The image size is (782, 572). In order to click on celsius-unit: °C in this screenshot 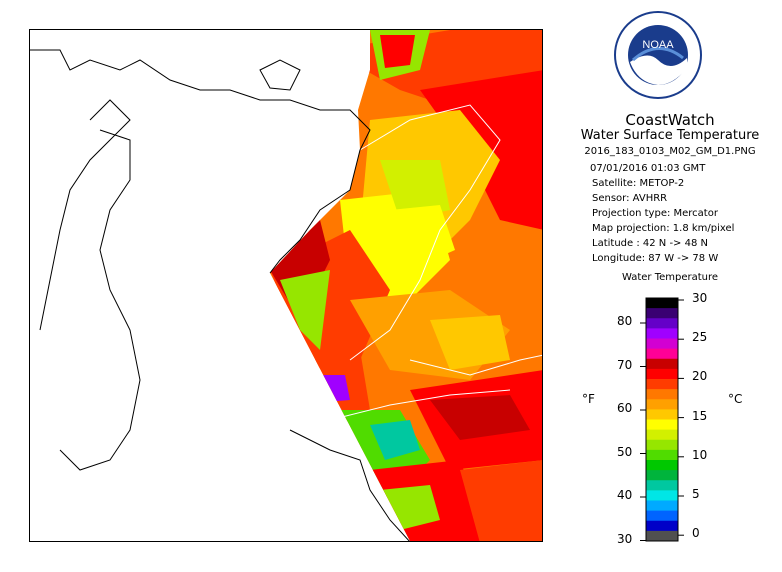, I will do `click(735, 399)`.